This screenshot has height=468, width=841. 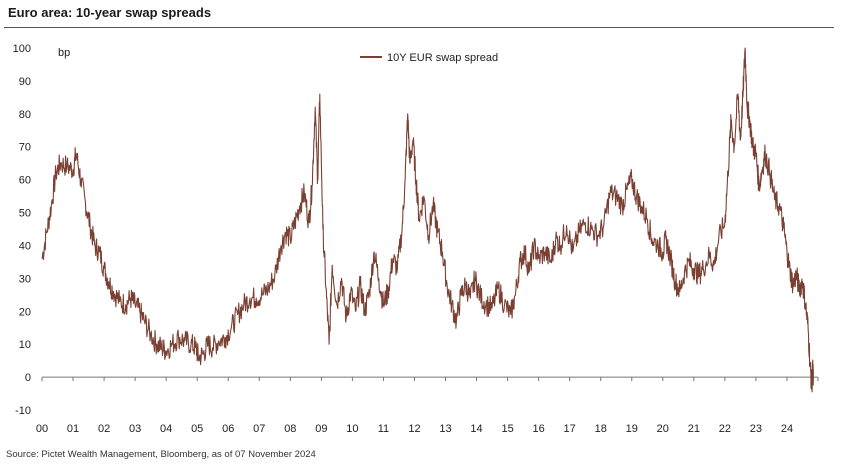 What do you see at coordinates (476, 429) in the screenshot?
I see `x-tick-label: 14` at bounding box center [476, 429].